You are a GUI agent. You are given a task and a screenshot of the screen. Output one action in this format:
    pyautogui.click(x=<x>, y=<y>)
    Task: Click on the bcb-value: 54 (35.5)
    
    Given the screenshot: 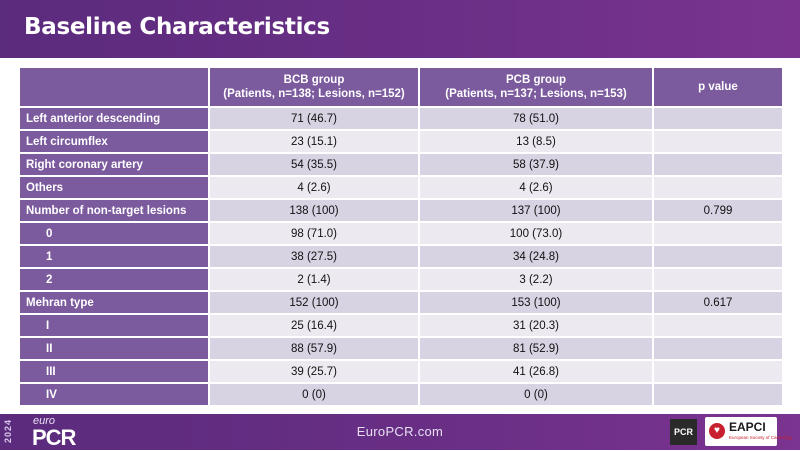 What is the action you would take?
    pyautogui.click(x=314, y=164)
    